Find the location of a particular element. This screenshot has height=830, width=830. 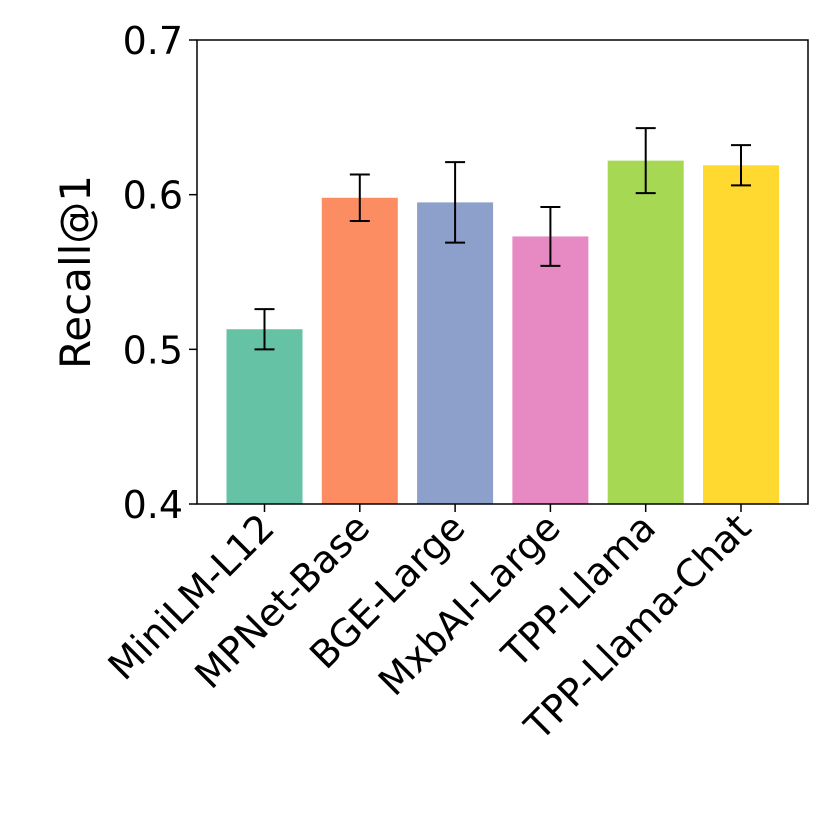

y-tick-label: 0.7 is located at coordinates (153, 41).